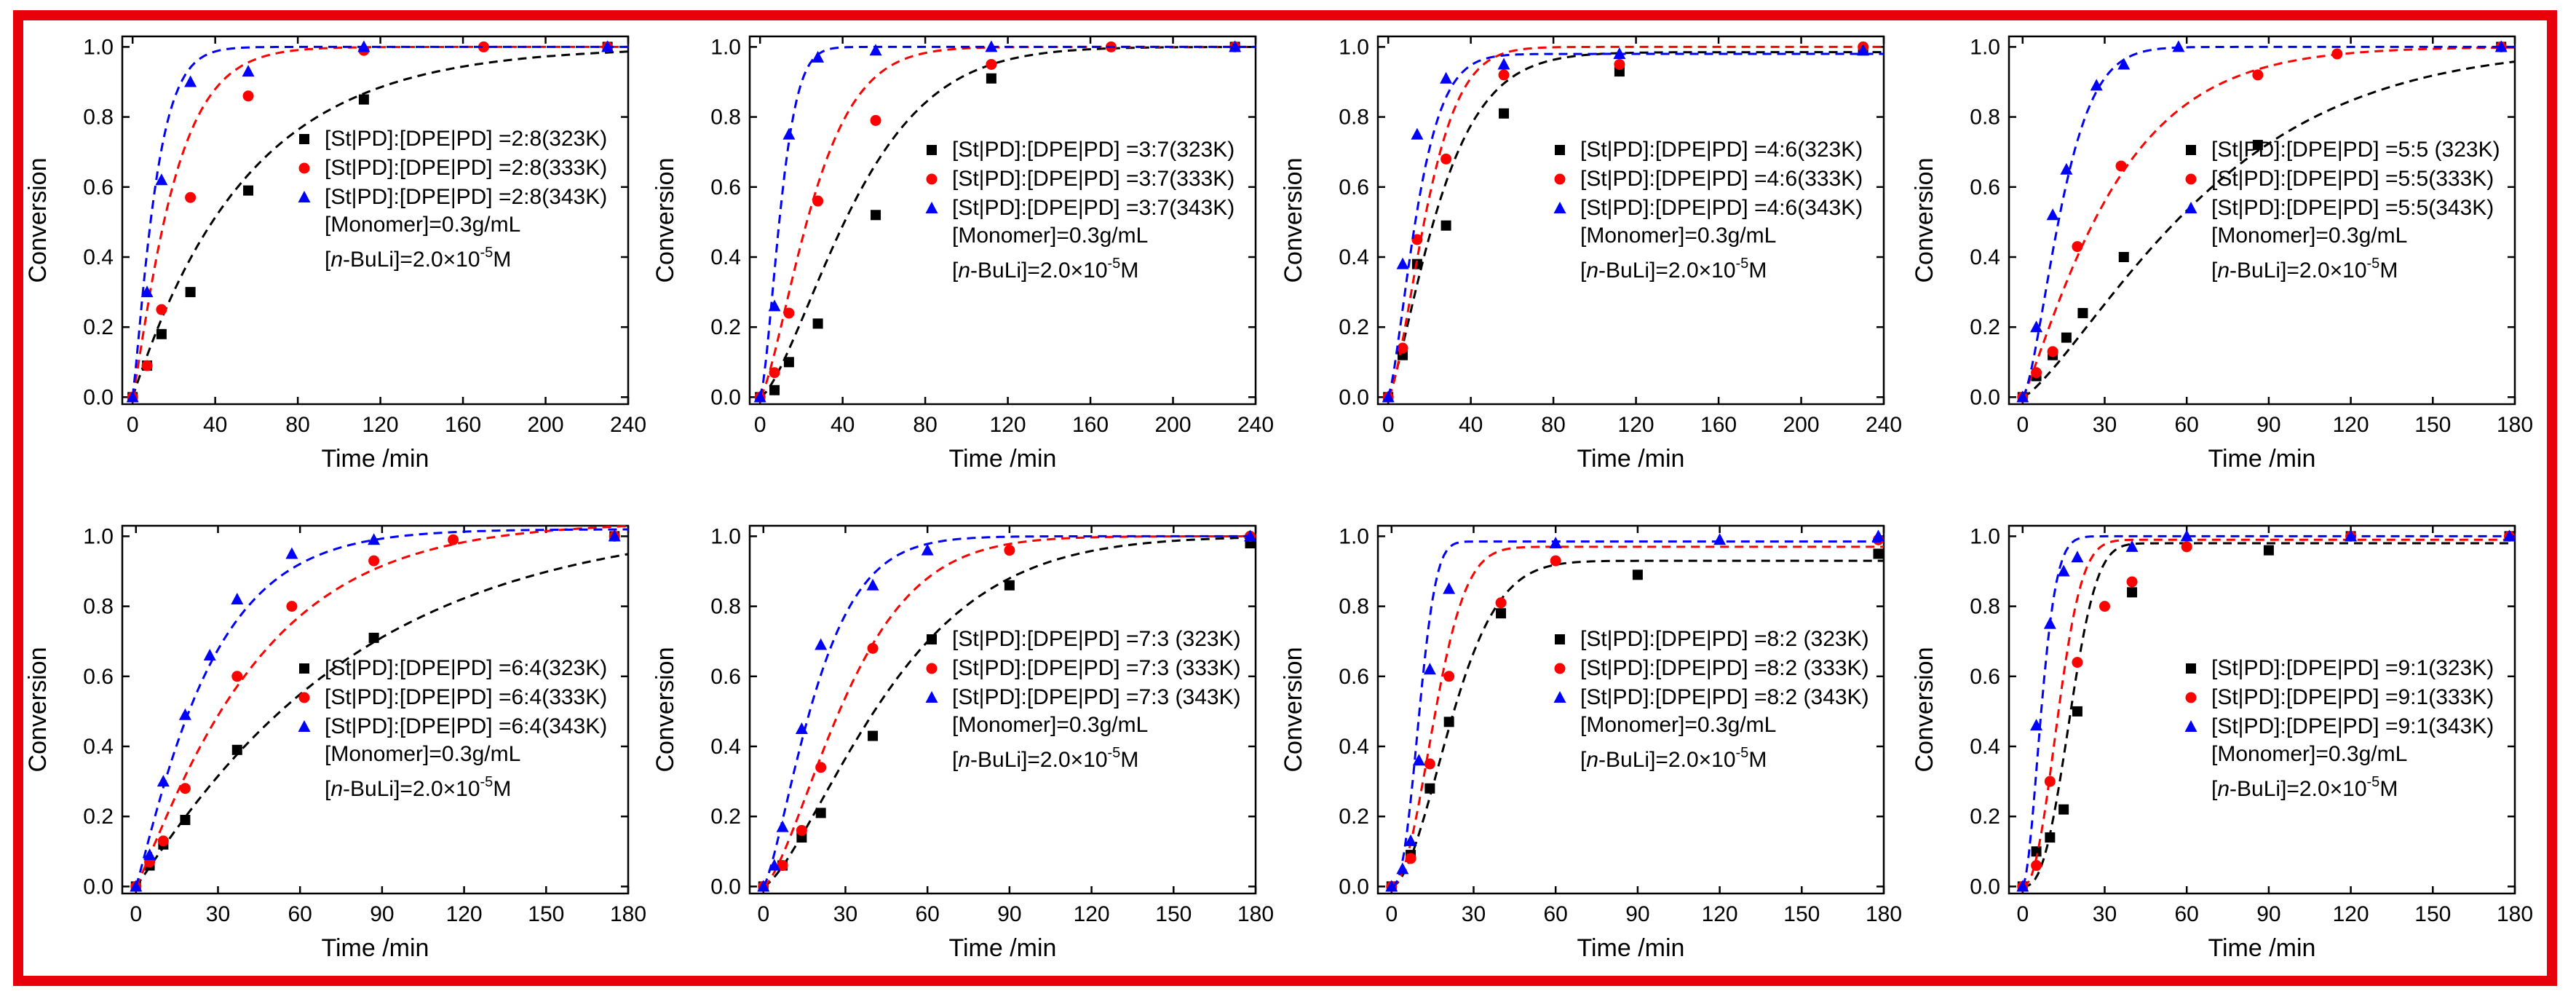  What do you see at coordinates (1045, 759) in the screenshot?
I see `bu-li-condition: [n-BuLi]=2.0×10-5M` at bounding box center [1045, 759].